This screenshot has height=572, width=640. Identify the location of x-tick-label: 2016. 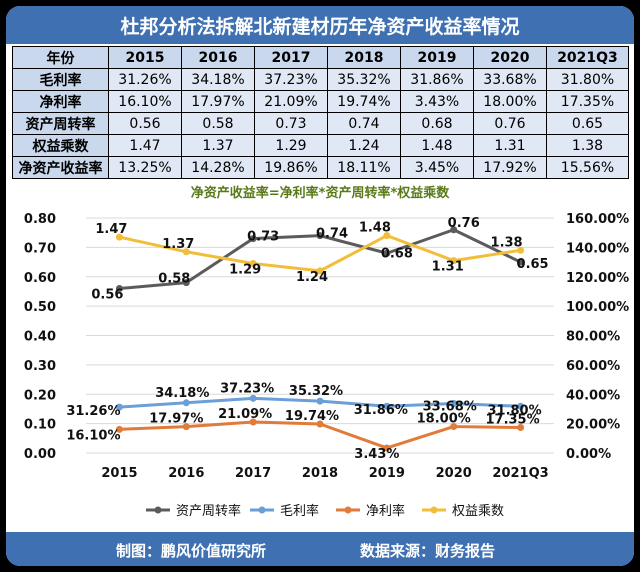
(186, 473).